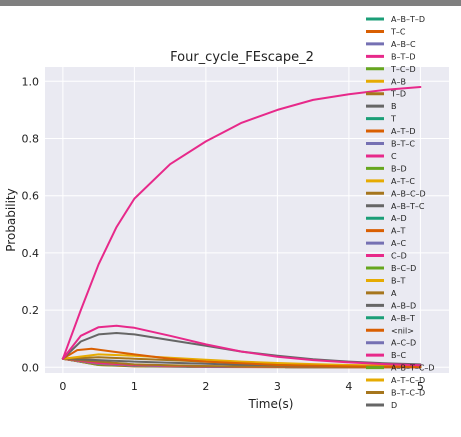  What do you see at coordinates (399, 256) in the screenshot?
I see `legend-label: C–D` at bounding box center [399, 256].